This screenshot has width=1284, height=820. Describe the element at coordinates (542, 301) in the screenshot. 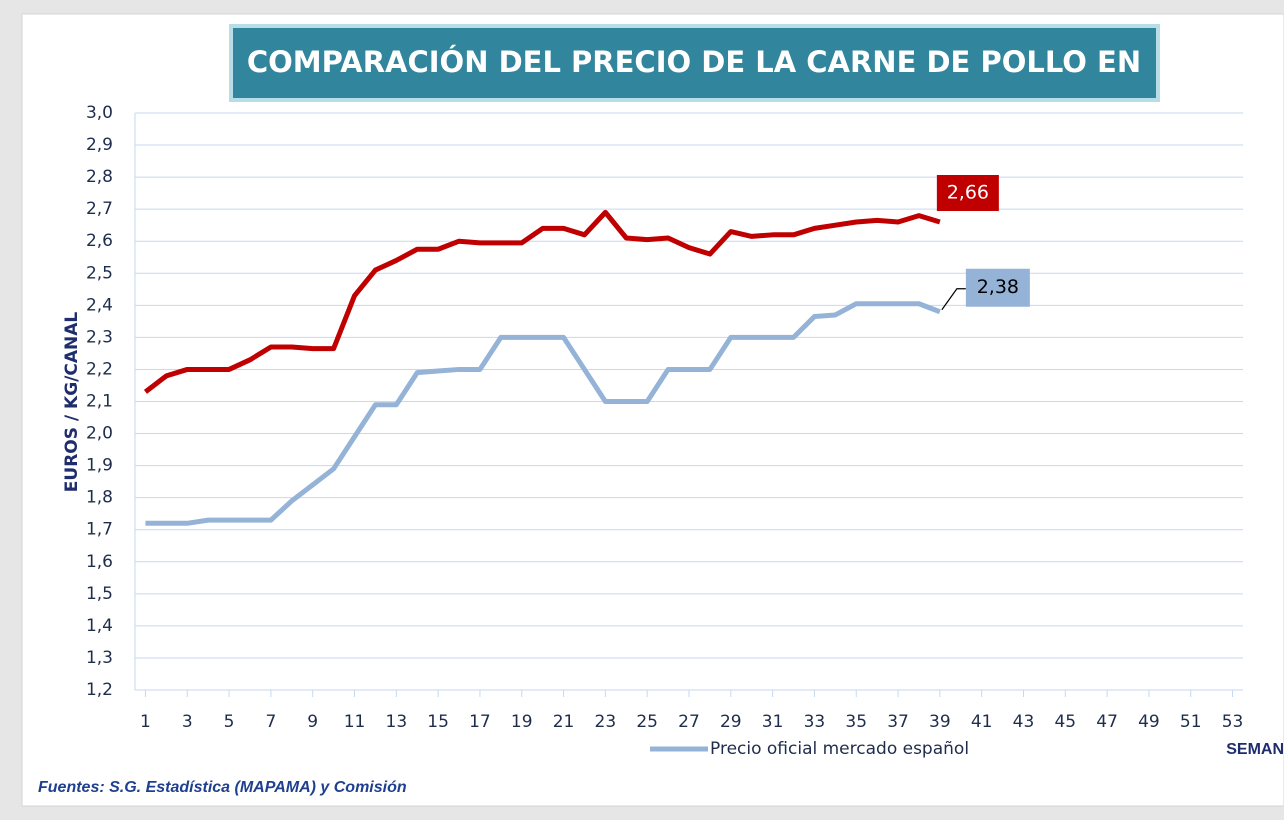

I see `series-line` at that location.